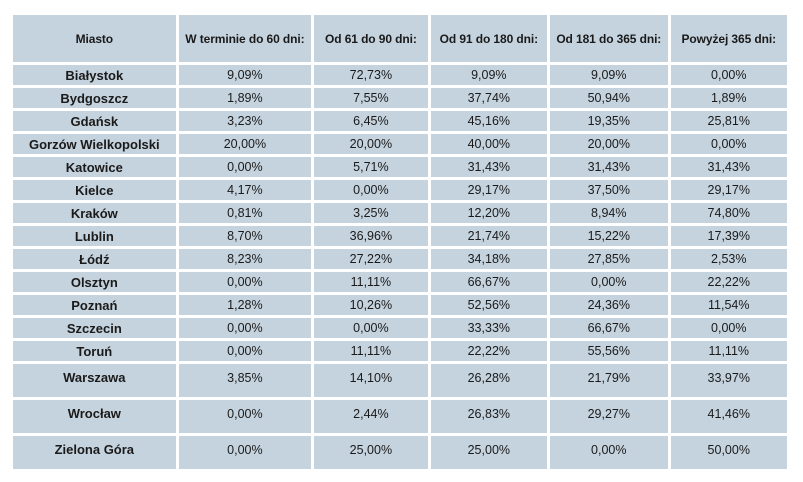 This screenshot has width=803, height=482. Describe the element at coordinates (728, 121) in the screenshot. I see `value-cell: 25,81%` at that location.